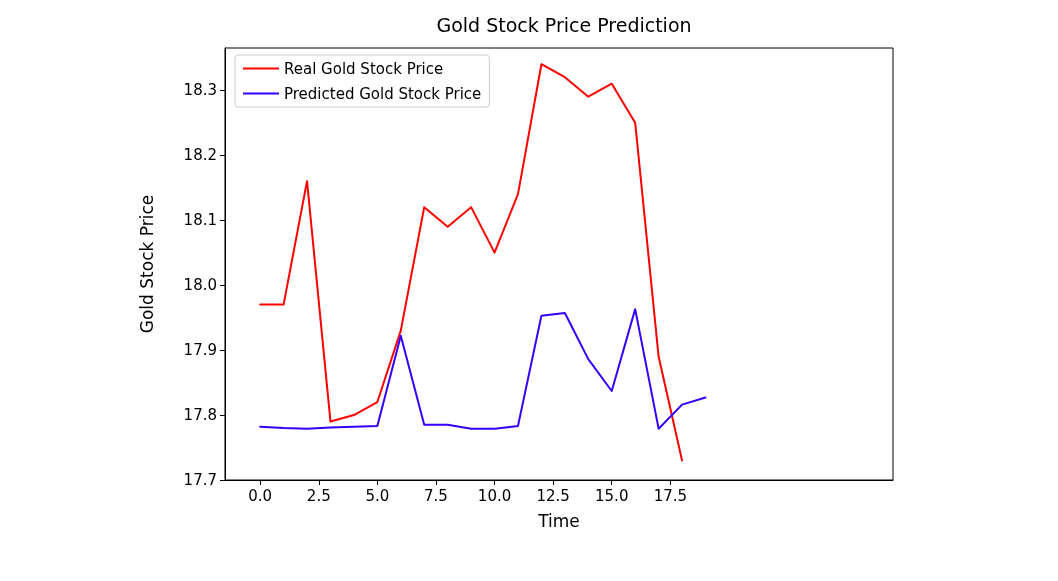 This screenshot has width=1058, height=581. I want to click on x-tick-label: 7.5, so click(436, 495).